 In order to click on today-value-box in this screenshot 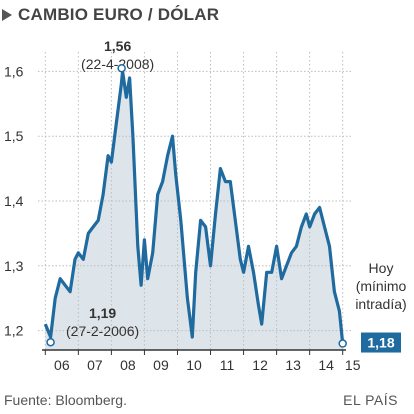, I will do `click(381, 342)`.